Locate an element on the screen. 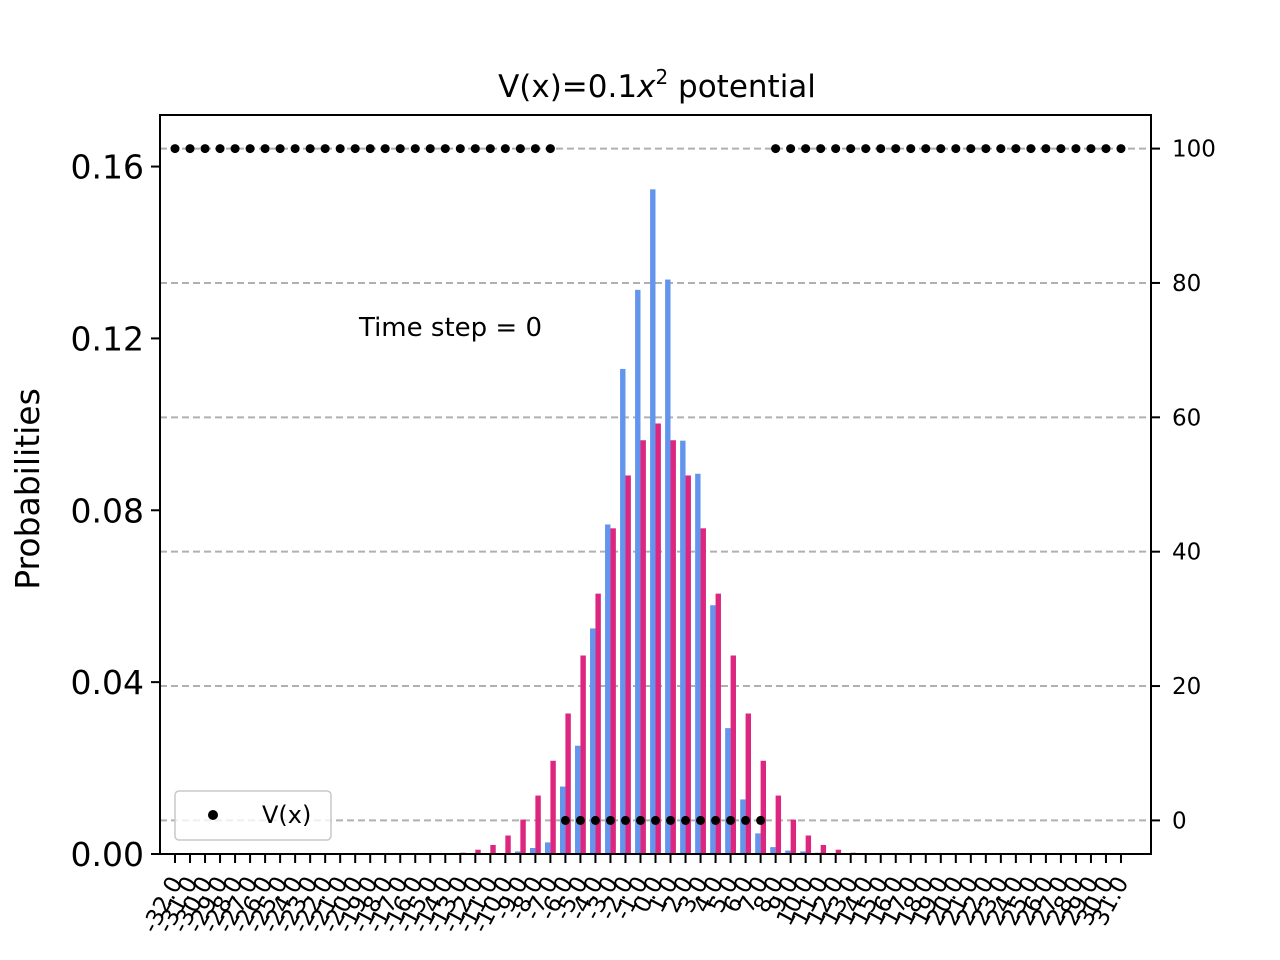  left-y-axis: 0.00 0.04 0.08 0.12 0.16 is located at coordinates (115, 511).